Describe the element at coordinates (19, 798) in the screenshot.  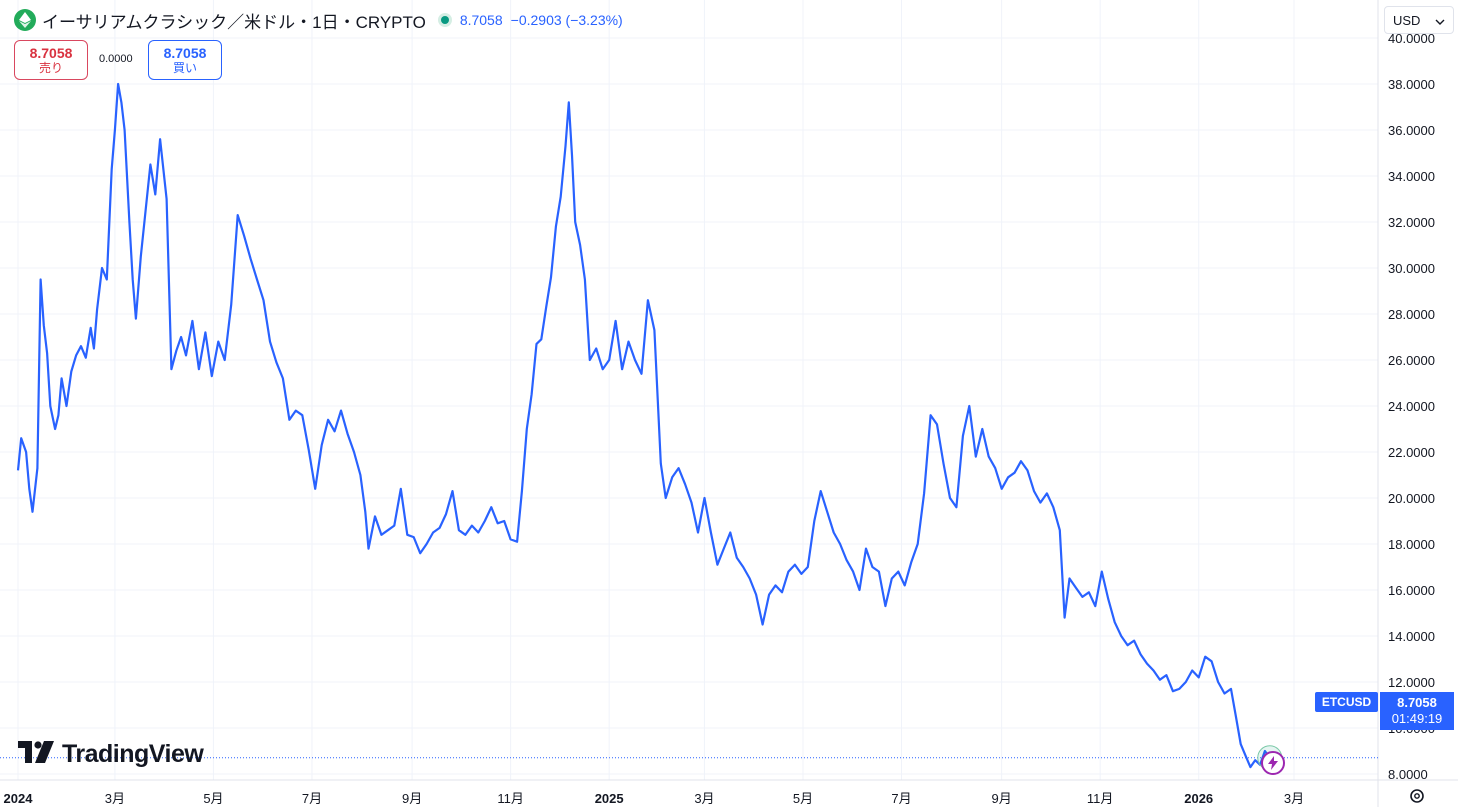
I see `x-tick-label: 2024` at that location.